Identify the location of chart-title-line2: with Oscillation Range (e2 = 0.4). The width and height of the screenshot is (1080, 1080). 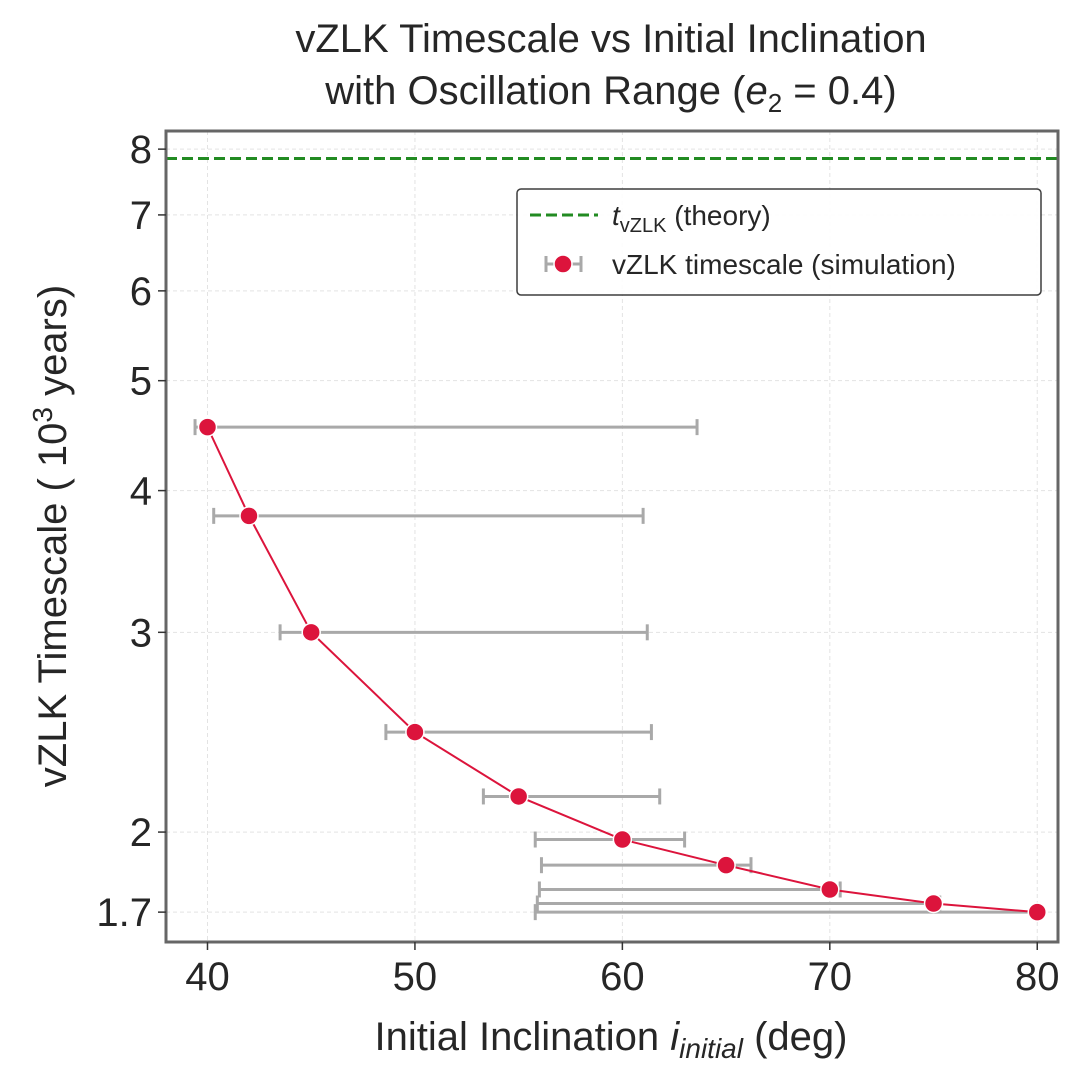
(610, 93).